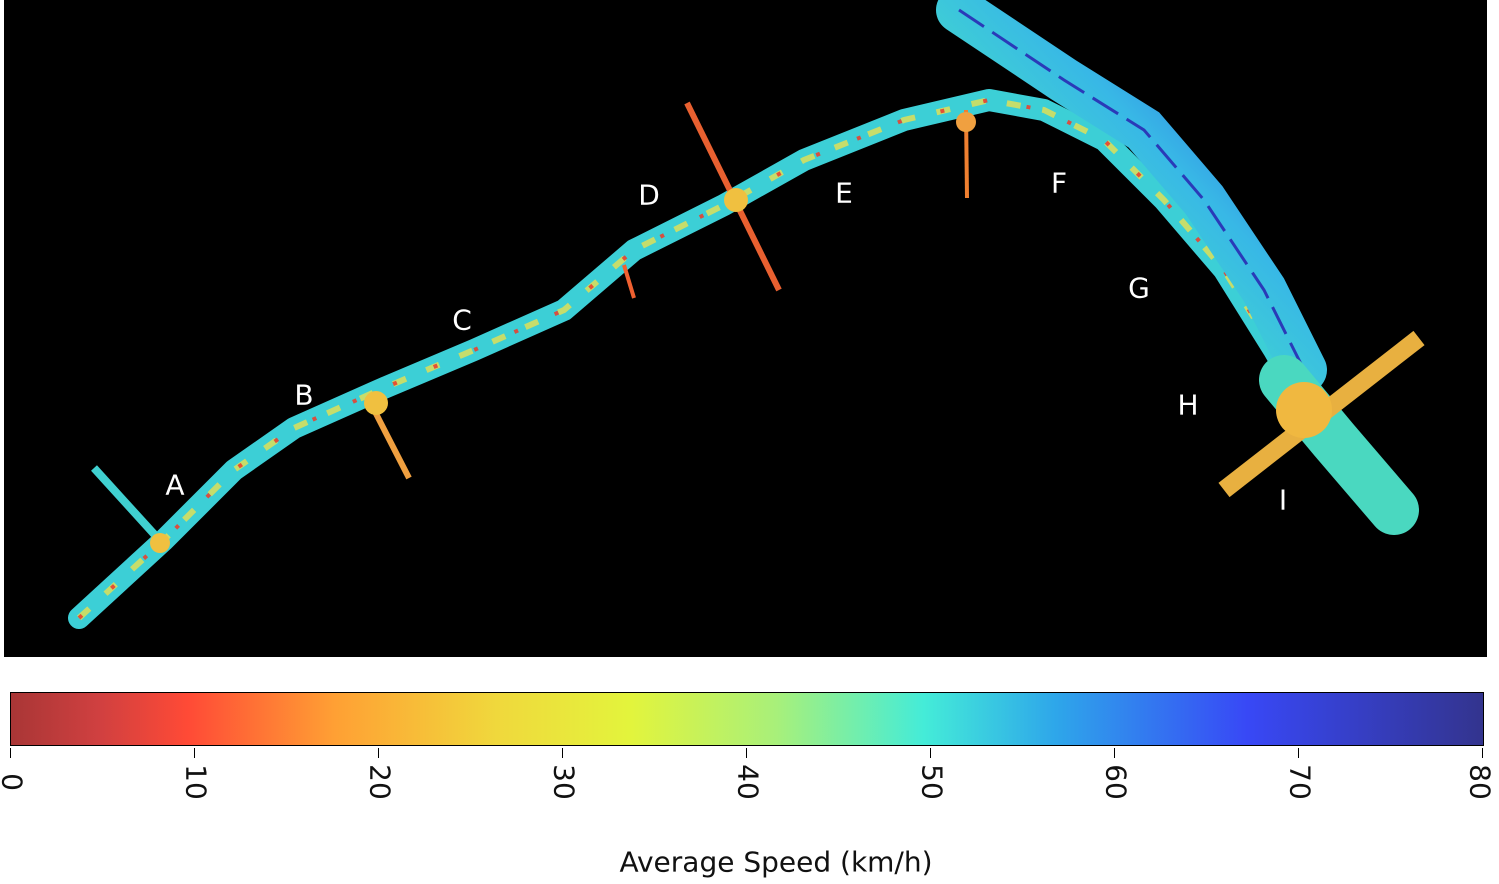 The height and width of the screenshot is (884, 1499). What do you see at coordinates (649, 195) in the screenshot?
I see `segment-label-d: D` at bounding box center [649, 195].